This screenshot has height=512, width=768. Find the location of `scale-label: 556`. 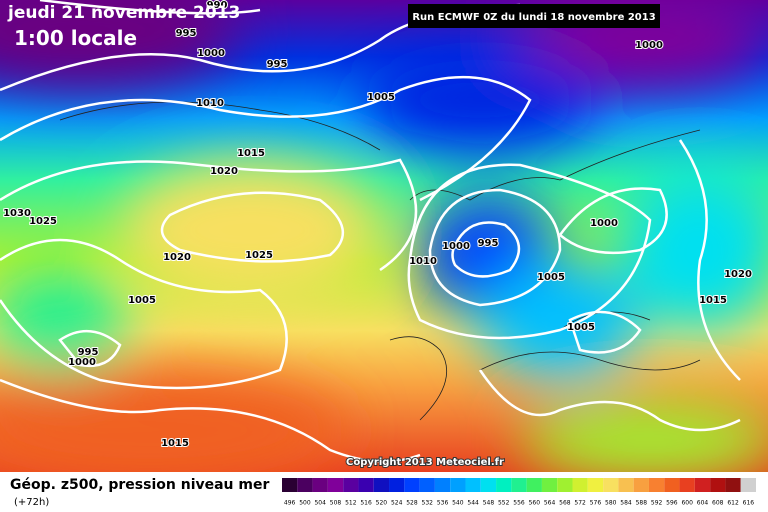

scale-label: 556 is located at coordinates (519, 503).